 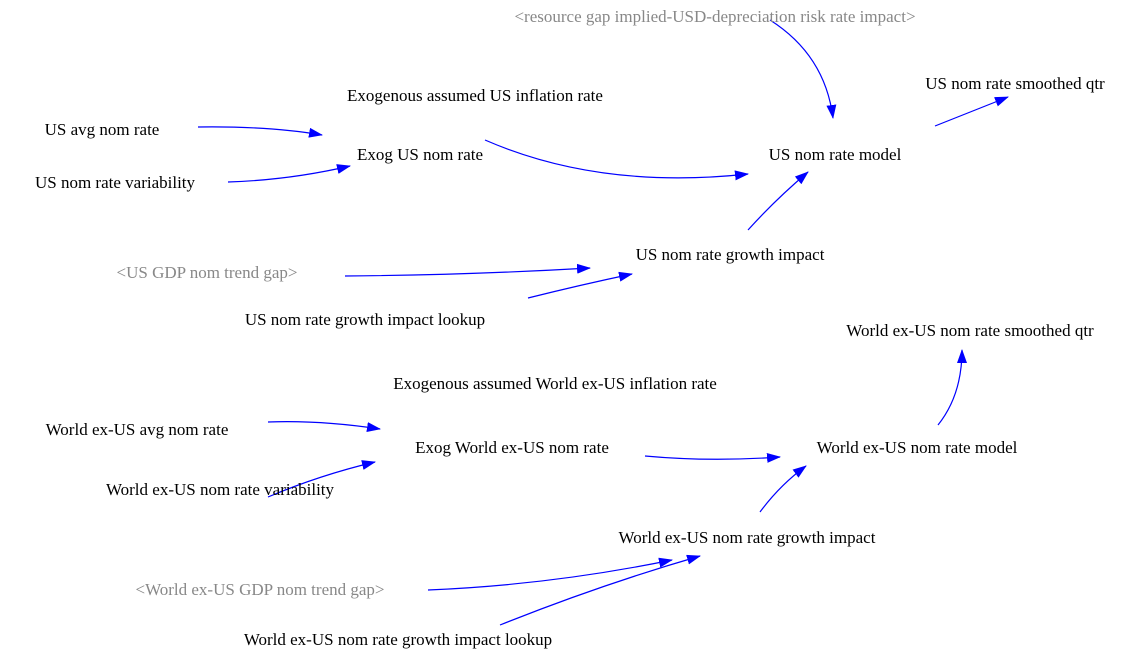 I want to click on node-label: US nom rate variability, so click(x=115, y=182).